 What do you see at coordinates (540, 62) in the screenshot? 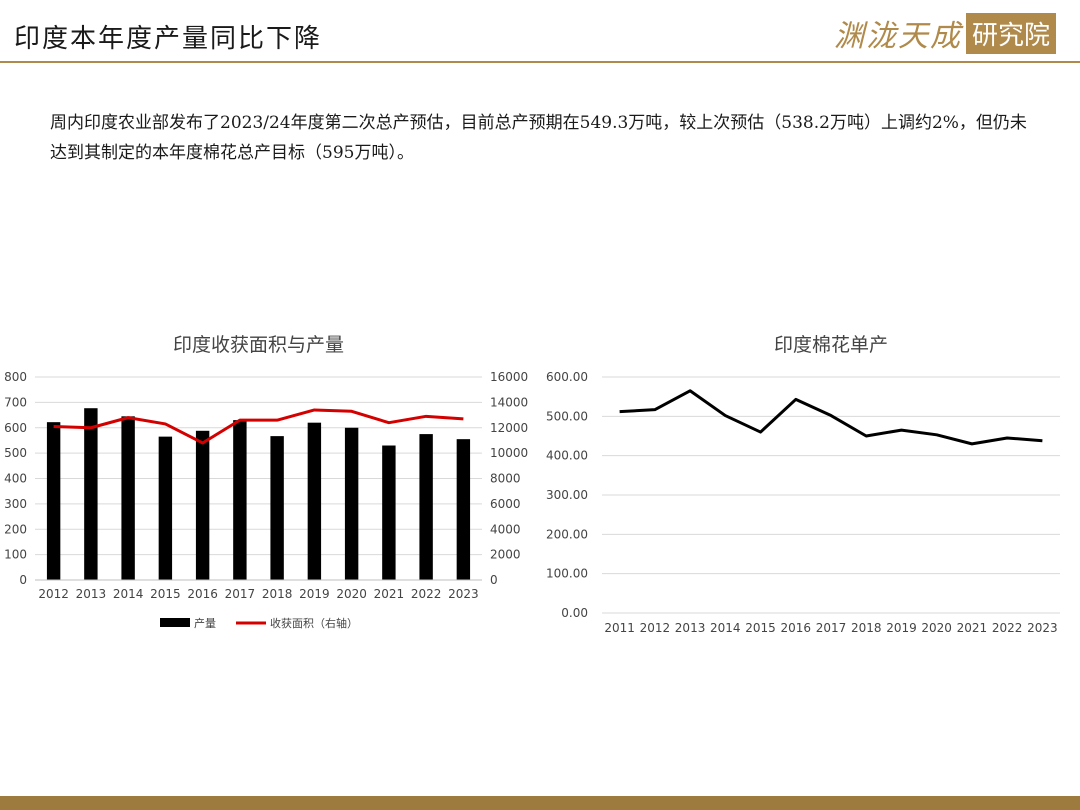
I see `header-divider` at bounding box center [540, 62].